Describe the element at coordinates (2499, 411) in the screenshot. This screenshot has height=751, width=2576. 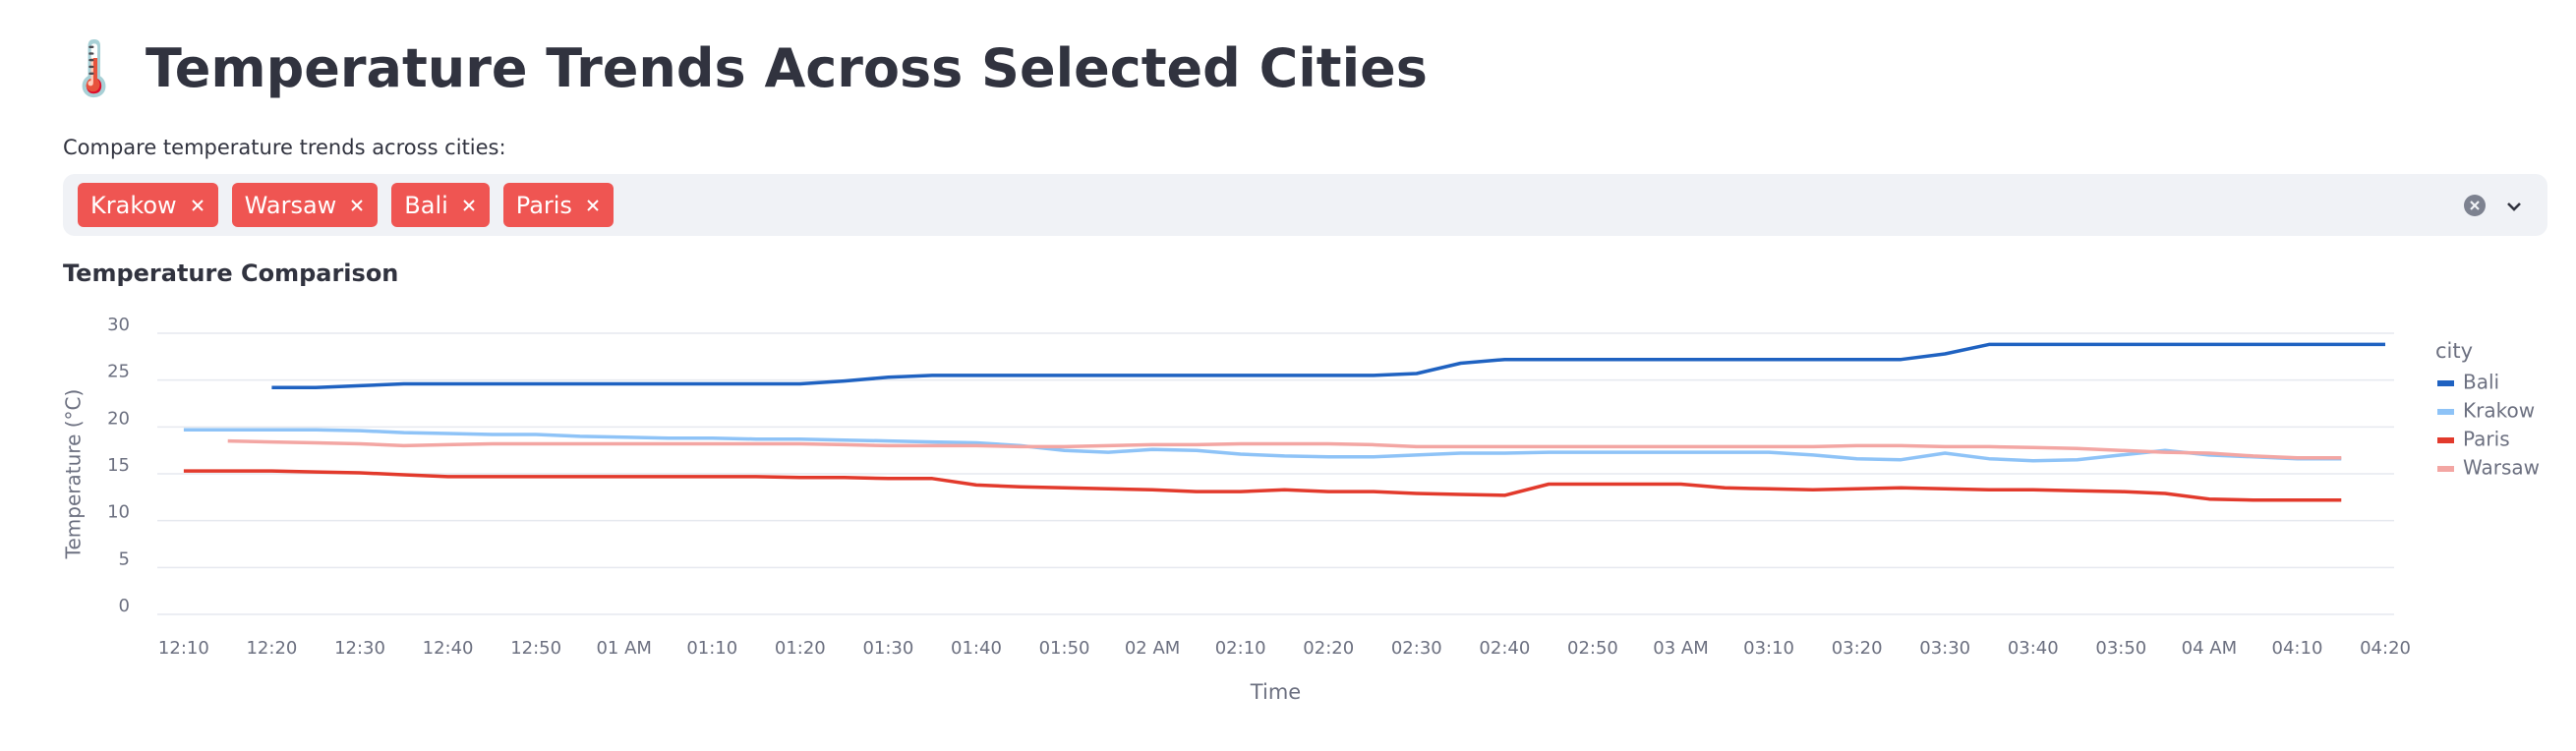
I see `legend-label: Krakow` at that location.